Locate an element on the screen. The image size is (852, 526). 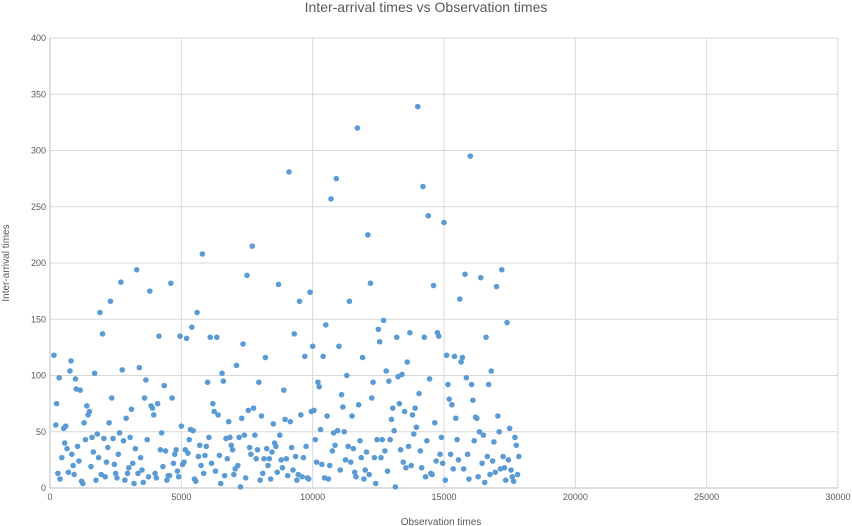
x-tick-label: 5000 is located at coordinates (181, 497).